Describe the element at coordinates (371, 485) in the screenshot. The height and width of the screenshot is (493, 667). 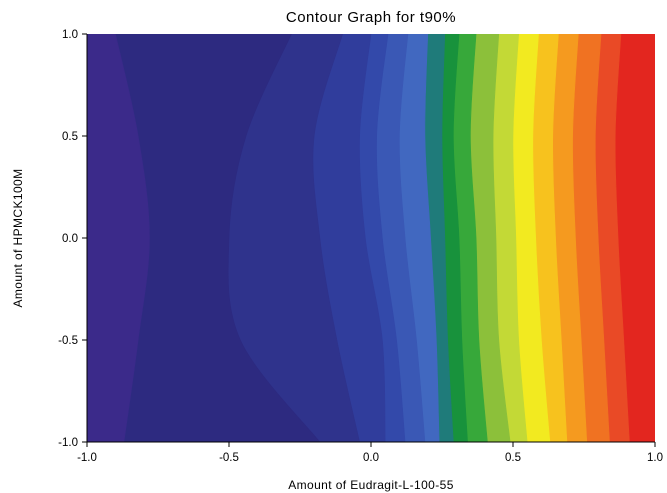
I see `x-axis-label: Amount of Eudragit-L-100-55` at that location.